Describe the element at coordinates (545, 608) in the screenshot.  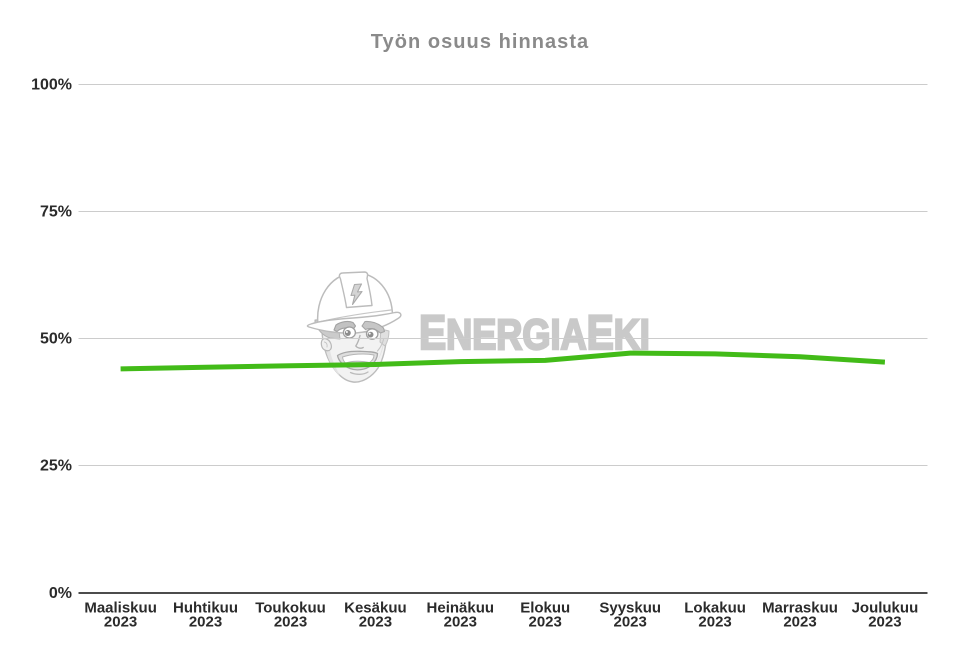
I see `svg-text: Elokuu` at that location.